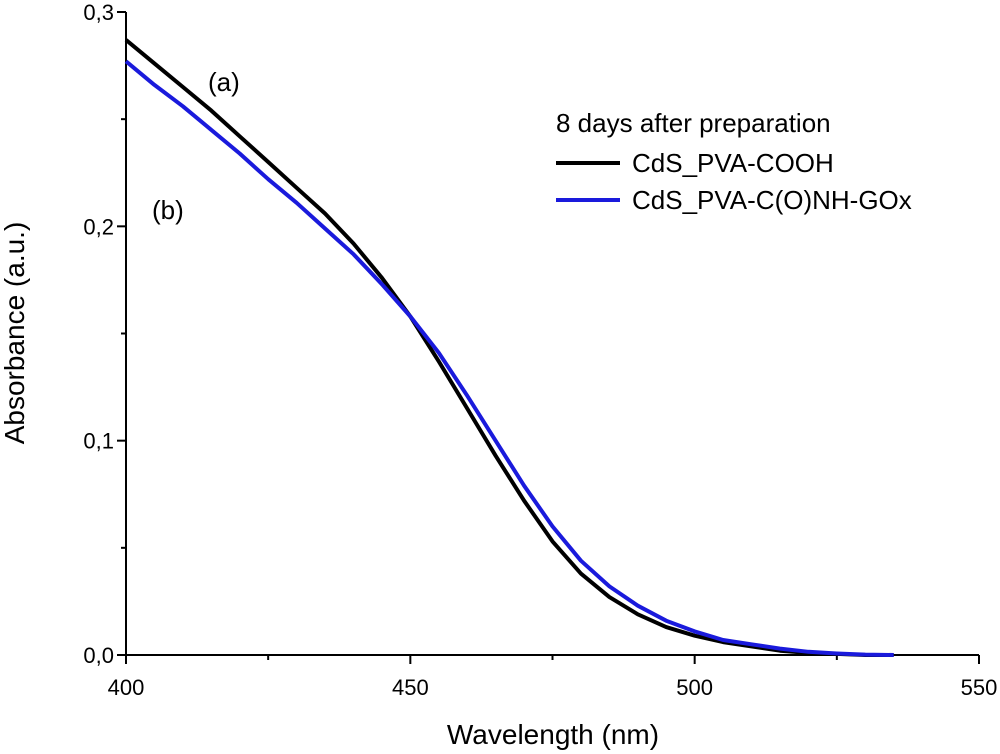 The width and height of the screenshot is (1000, 754). I want to click on annotation-b: (b), so click(168, 210).